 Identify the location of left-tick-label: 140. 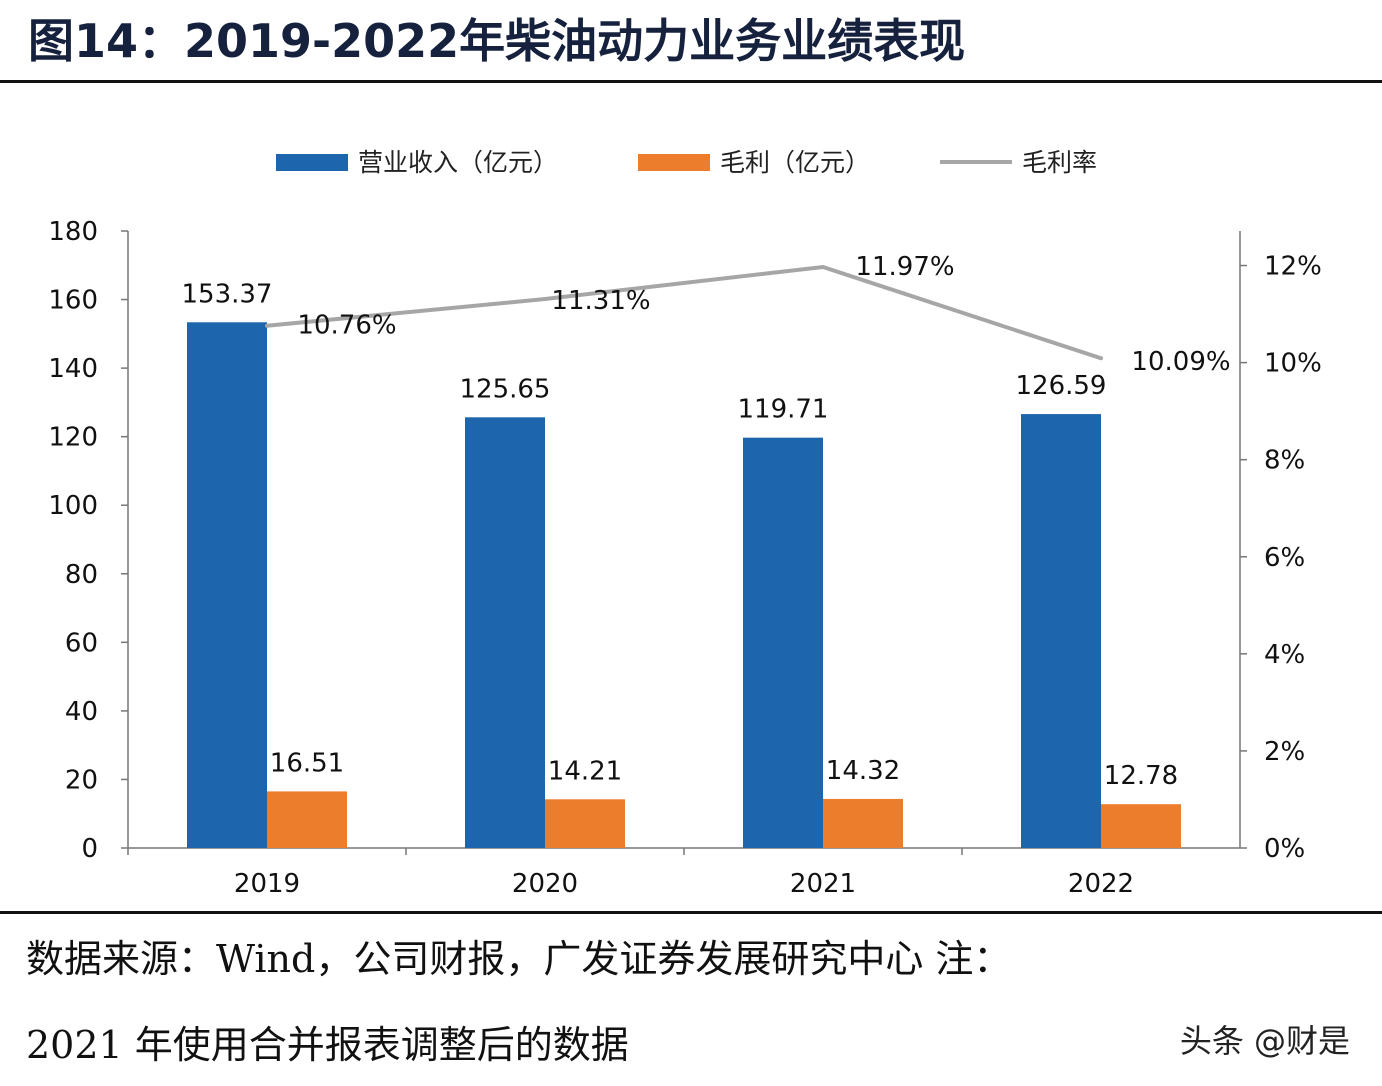
(73, 369).